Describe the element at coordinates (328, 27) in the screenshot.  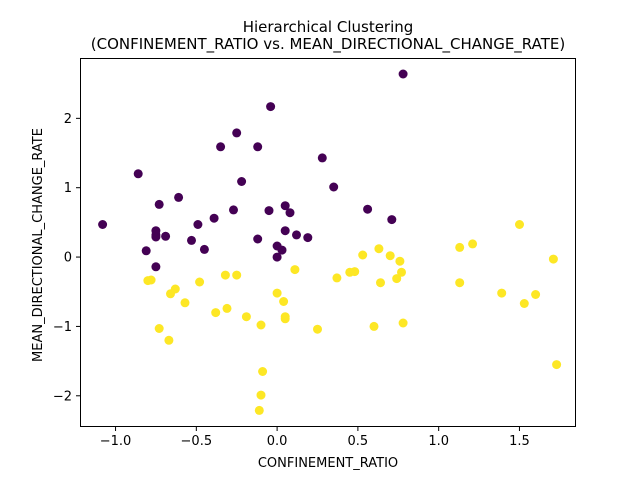
I see `chart-title-line-1: Hierarchical Clustering` at that location.